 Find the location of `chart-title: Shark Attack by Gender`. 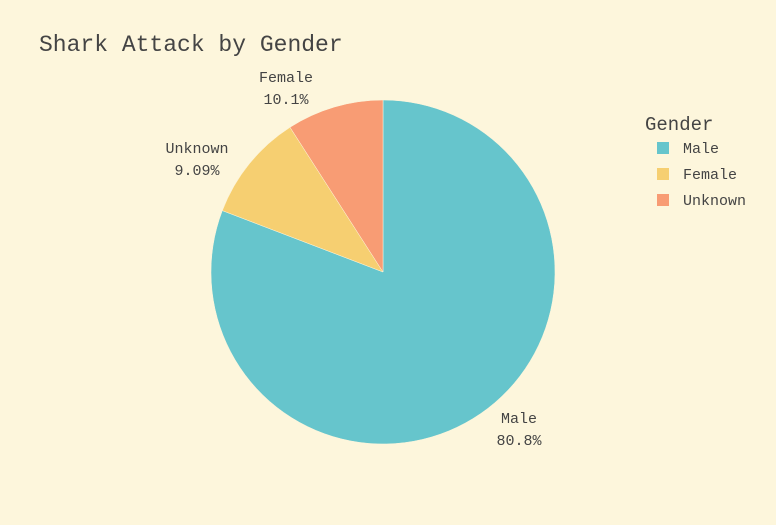

chart-title: Shark Attack by Gender is located at coordinates (191, 45).